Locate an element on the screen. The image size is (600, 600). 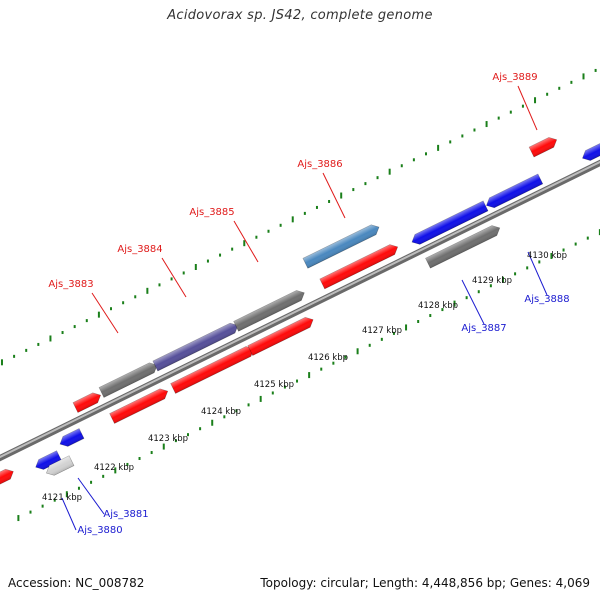
scale-label: 4130 kbp is located at coordinates (547, 256).